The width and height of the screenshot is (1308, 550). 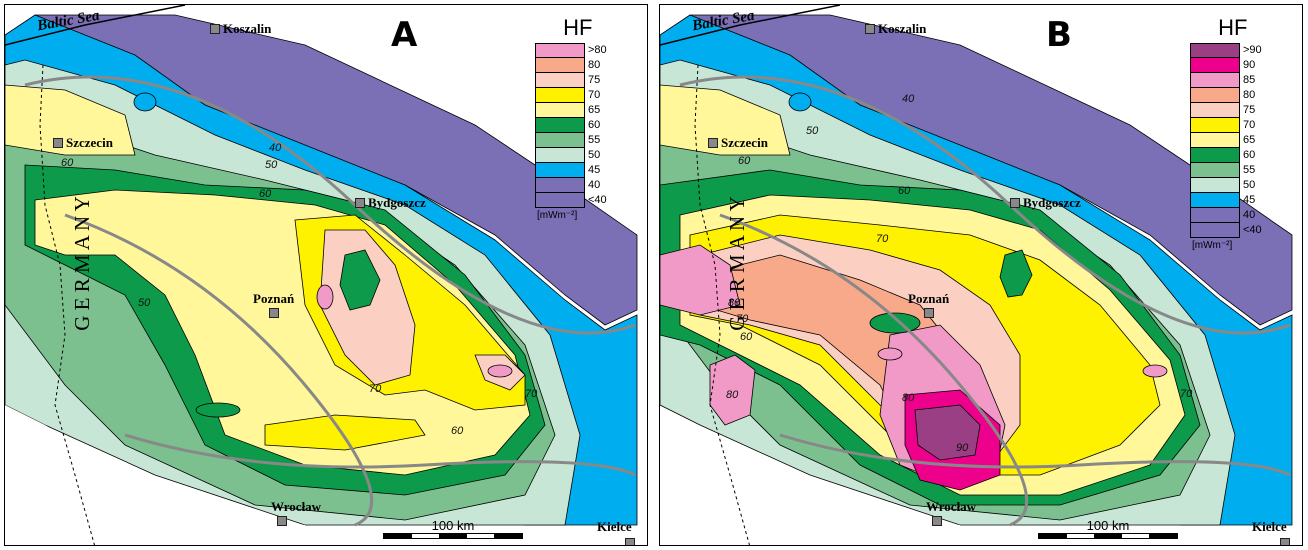 I want to click on legend-label: 45, so click(x=594, y=170).